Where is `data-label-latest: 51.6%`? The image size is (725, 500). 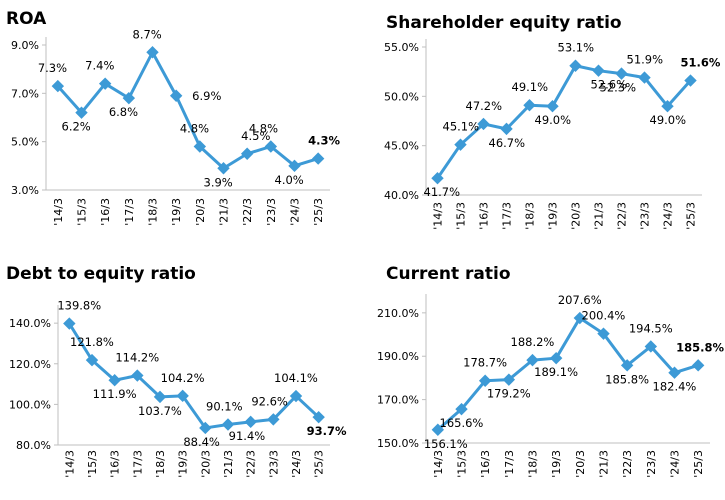
data-label-latest: 51.6% is located at coordinates (701, 63).